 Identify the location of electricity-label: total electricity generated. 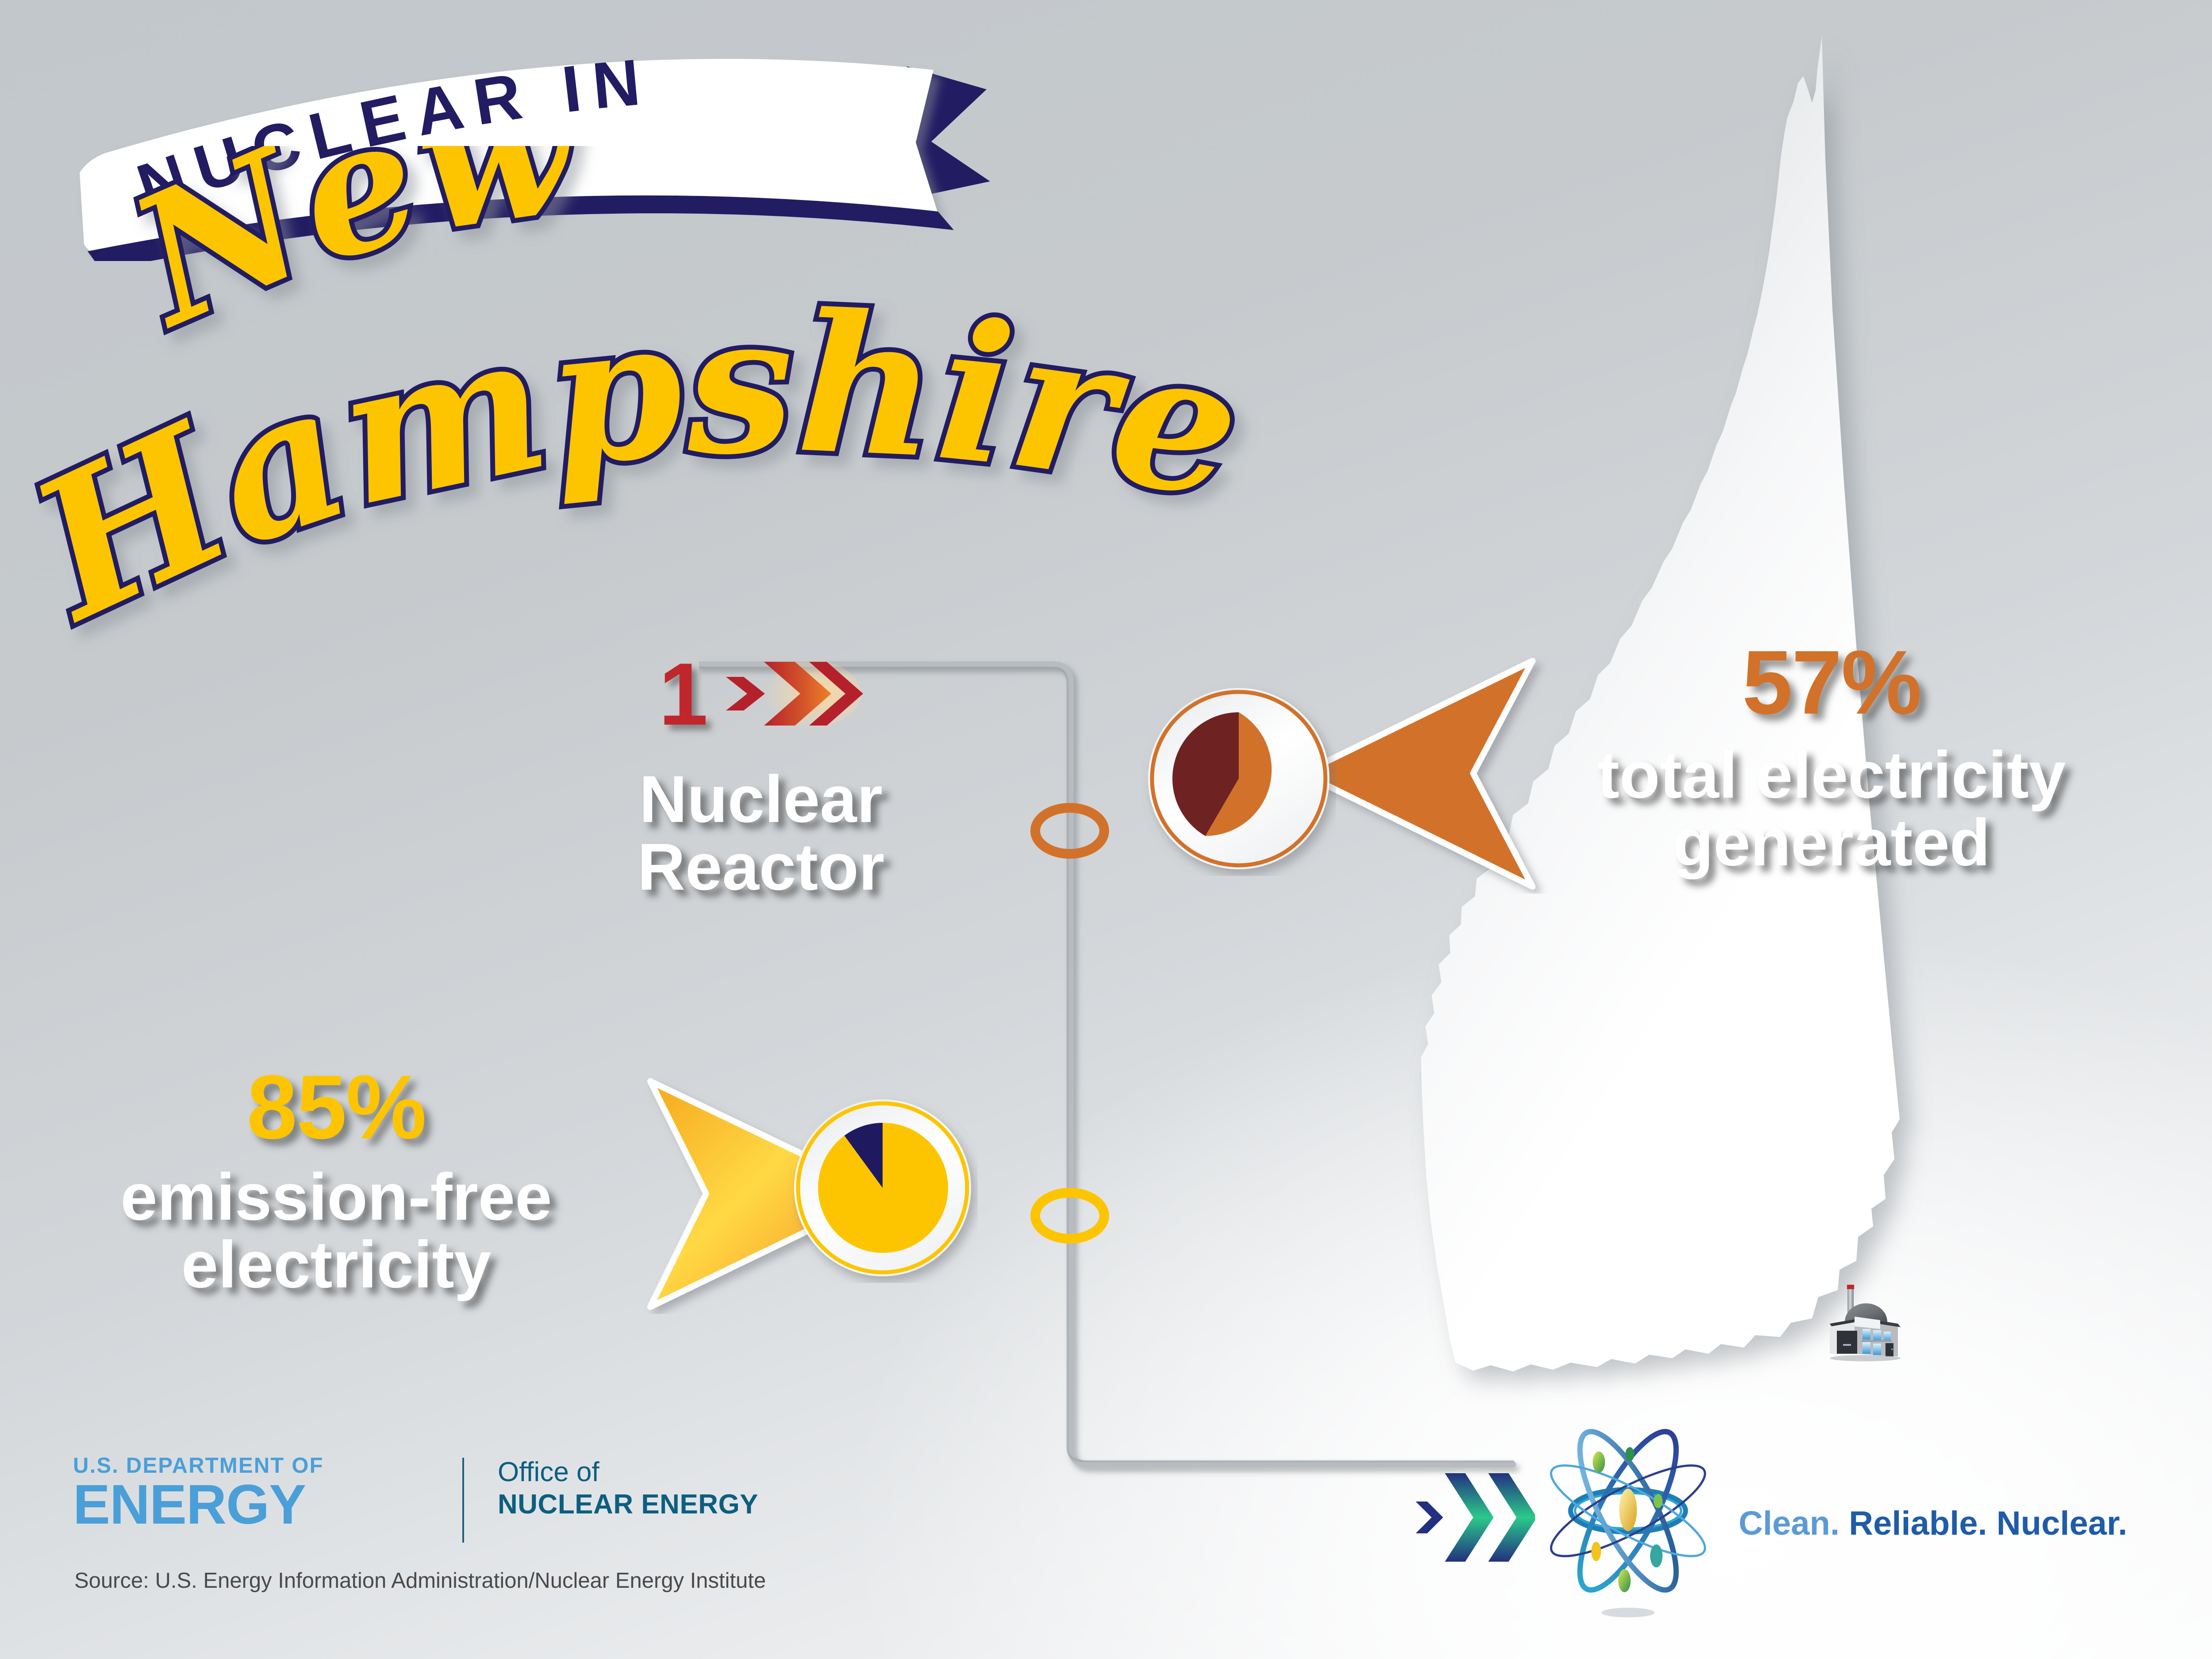
(1832, 809).